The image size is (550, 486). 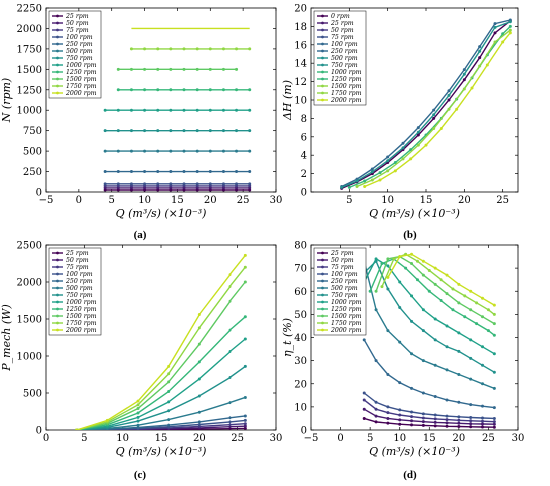 I want to click on legend-entry: 500 rpm, so click(x=79, y=288).